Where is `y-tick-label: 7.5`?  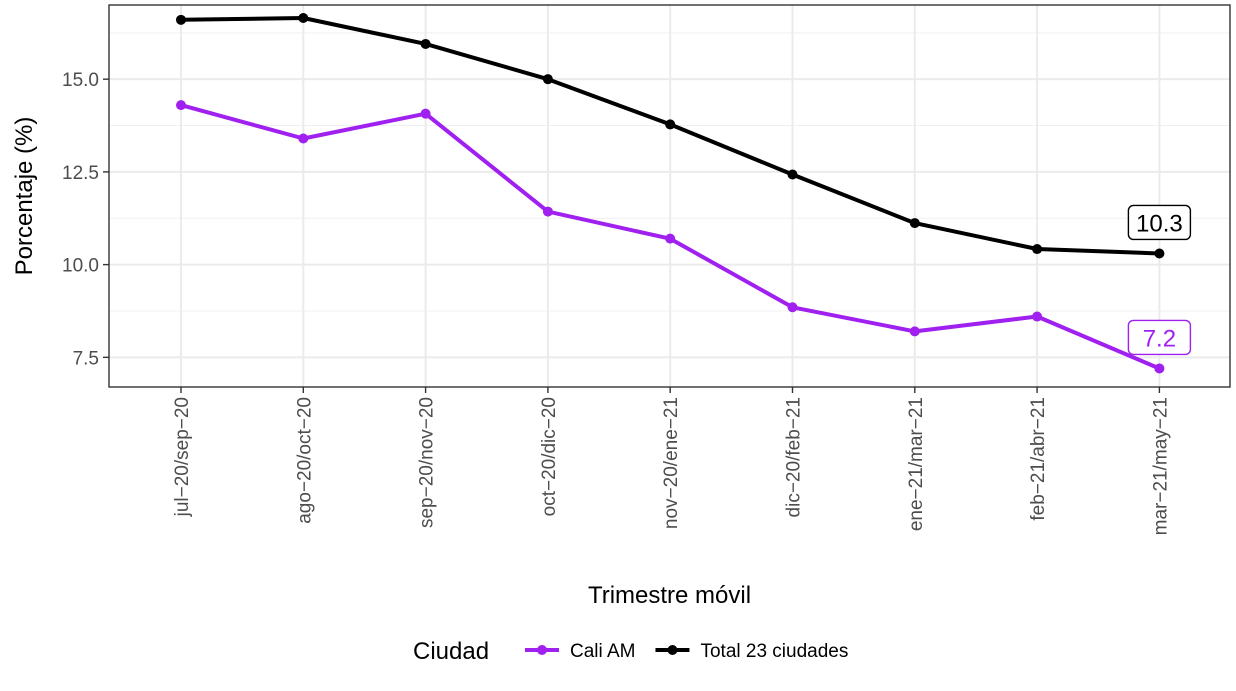 y-tick-label: 7.5 is located at coordinates (86, 358).